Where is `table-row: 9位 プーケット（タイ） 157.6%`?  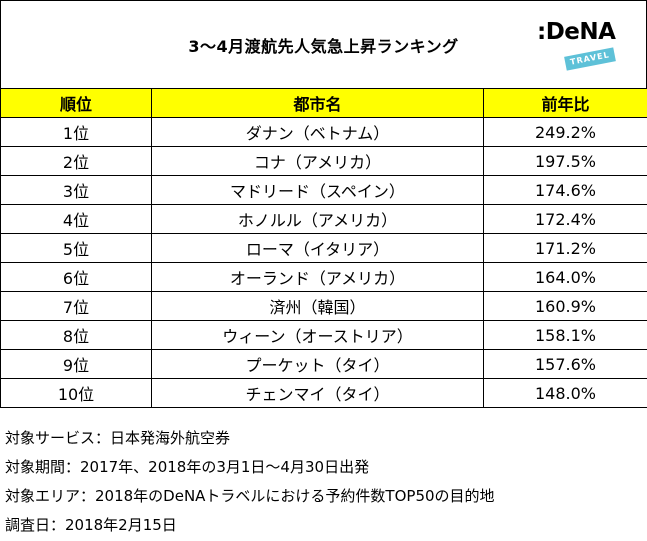
table-row: 9位 プーケット（タイ） 157.6% is located at coordinates (323, 364).